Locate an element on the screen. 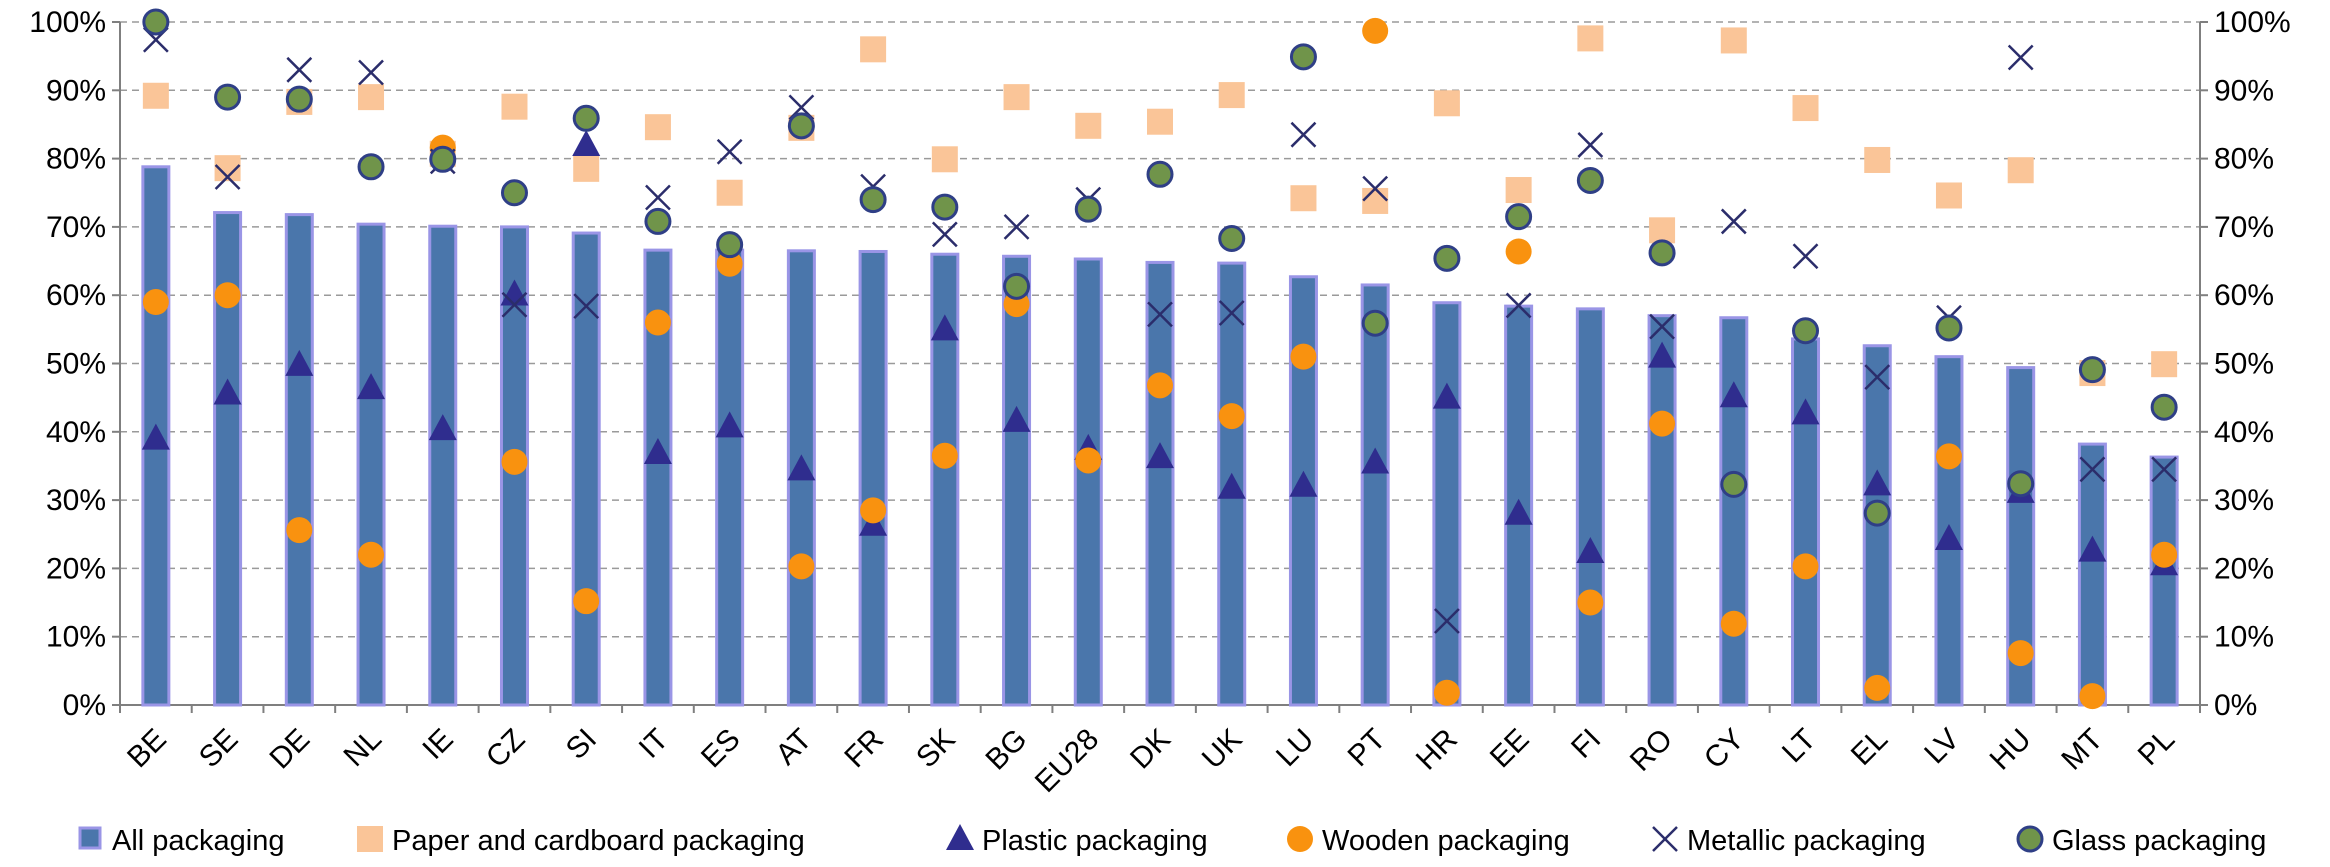  x-tick-label: EE is located at coordinates (1510, 749).